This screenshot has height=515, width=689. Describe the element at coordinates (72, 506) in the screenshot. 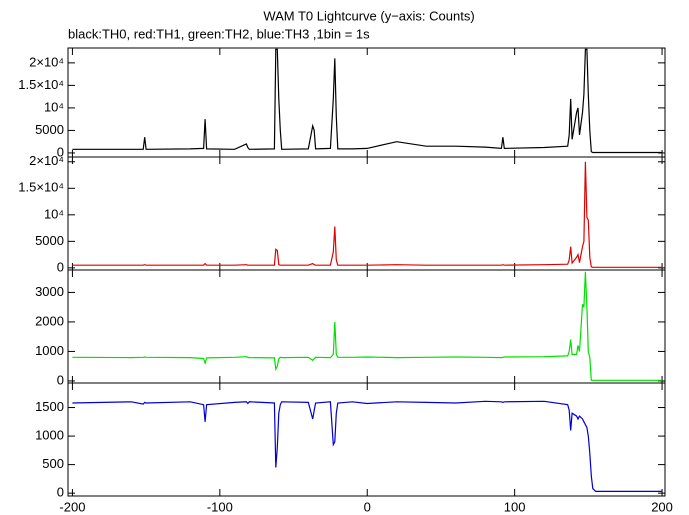

I see `x-tick-label: -200` at that location.